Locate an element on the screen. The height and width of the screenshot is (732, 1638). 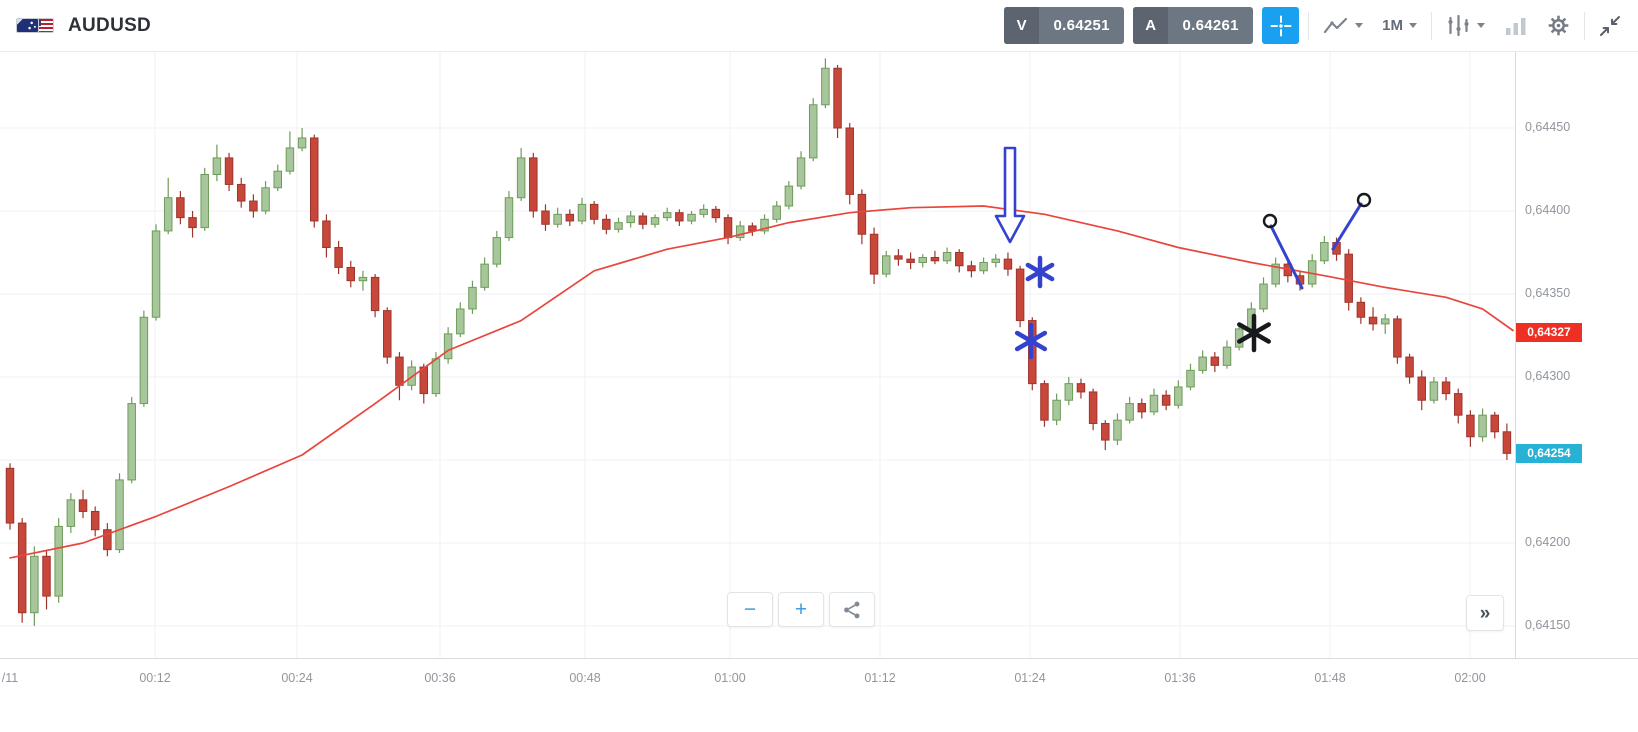
minus-icon: − is located at coordinates (750, 609).